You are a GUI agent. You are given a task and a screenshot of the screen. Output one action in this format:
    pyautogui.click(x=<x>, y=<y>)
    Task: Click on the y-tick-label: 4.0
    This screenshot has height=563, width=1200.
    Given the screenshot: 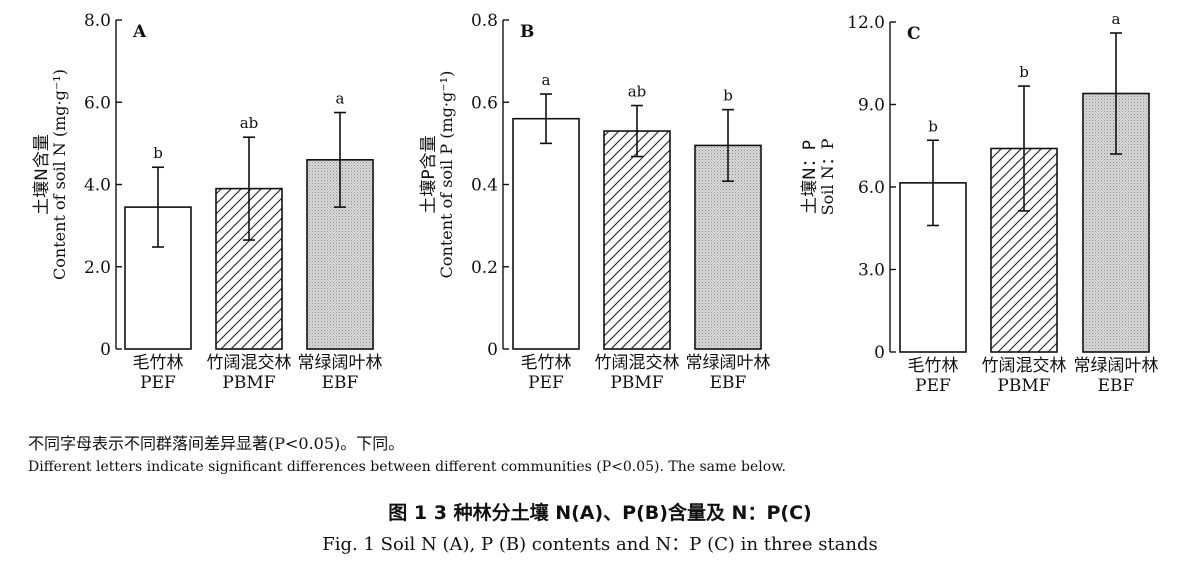 What is the action you would take?
    pyautogui.click(x=97, y=186)
    